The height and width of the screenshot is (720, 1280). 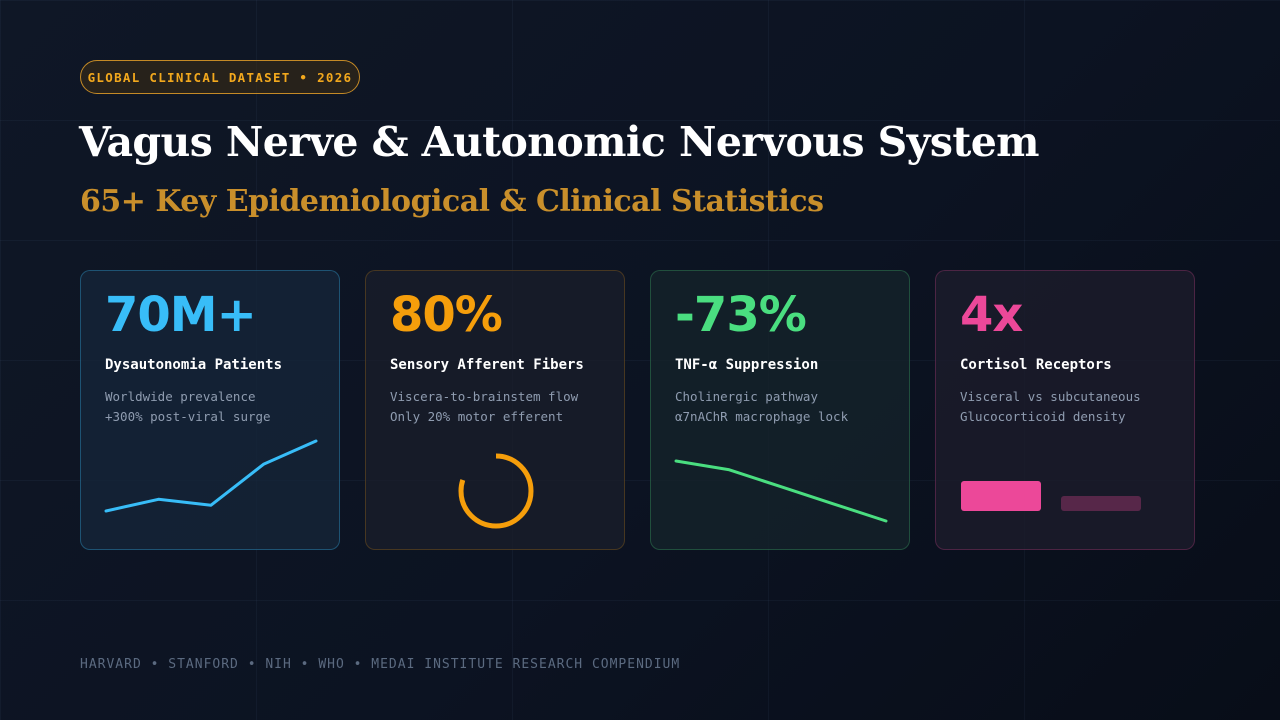 What do you see at coordinates (559, 142) in the screenshot?
I see `page-title: Vagus Nerve & Autonomic Nervous System` at bounding box center [559, 142].